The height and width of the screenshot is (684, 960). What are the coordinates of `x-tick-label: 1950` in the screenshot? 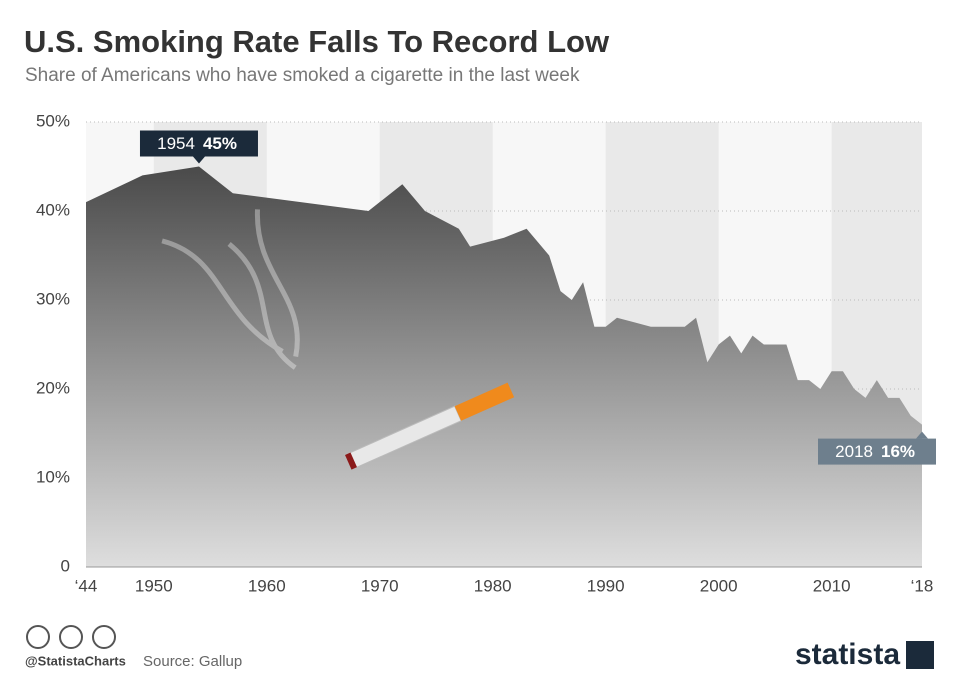 It's located at (154, 585).